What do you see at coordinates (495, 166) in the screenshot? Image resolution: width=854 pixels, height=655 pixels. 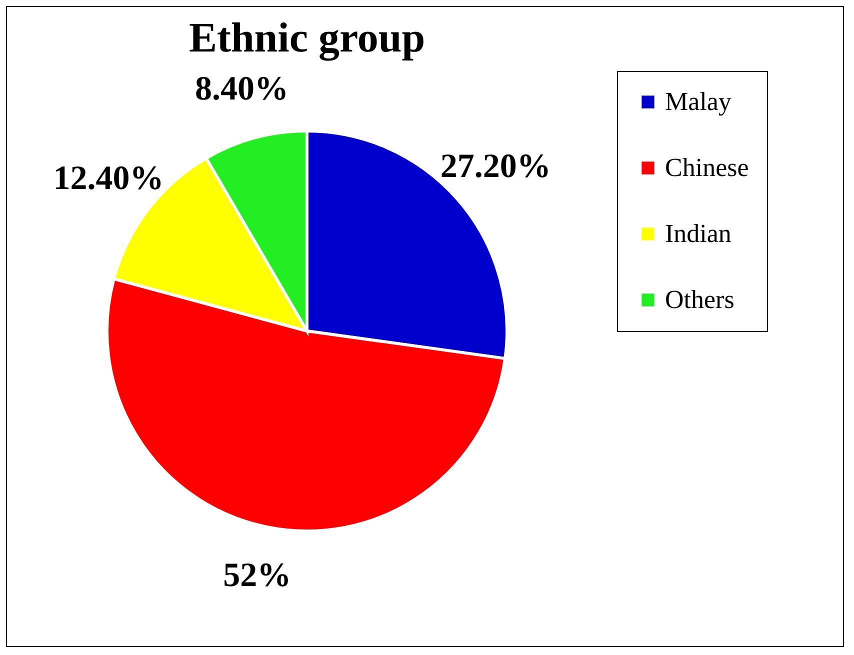 I see `data-label: 27.20%` at bounding box center [495, 166].